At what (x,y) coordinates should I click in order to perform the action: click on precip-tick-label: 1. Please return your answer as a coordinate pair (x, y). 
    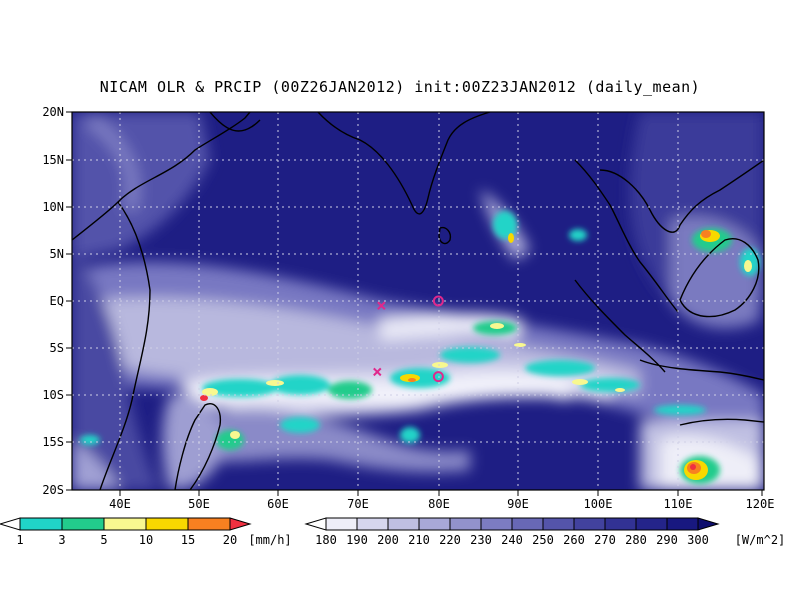
    Looking at the image, I should click on (19, 540).